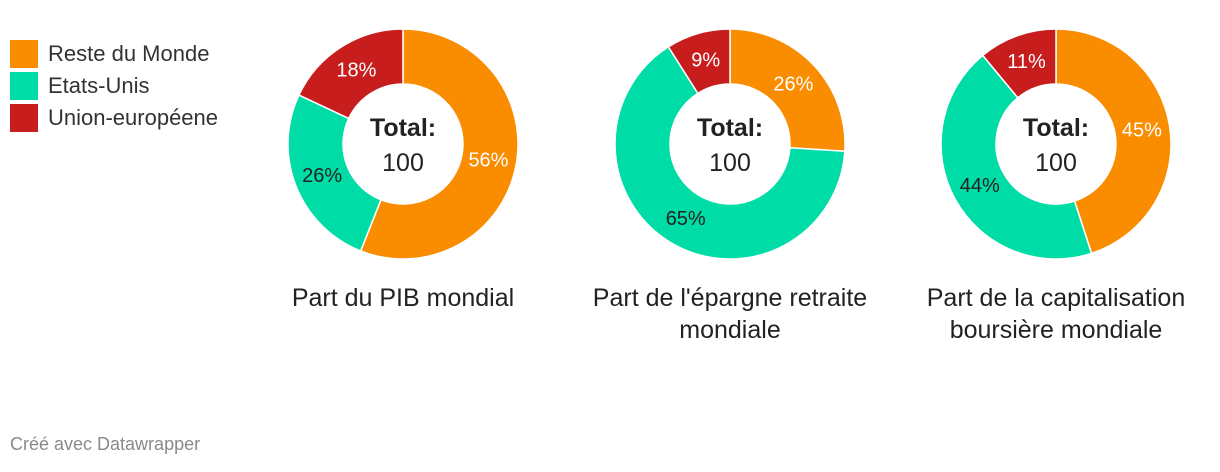 The width and height of the screenshot is (1220, 472). What do you see at coordinates (980, 186) in the screenshot?
I see `slice-label: 44%` at bounding box center [980, 186].